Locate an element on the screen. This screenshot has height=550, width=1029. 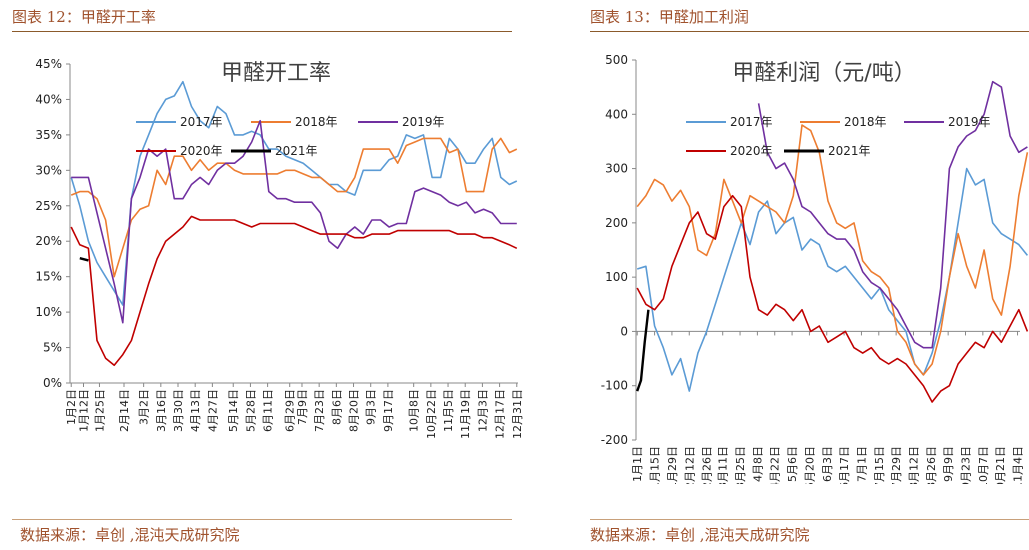
right-series-line-2019年 is located at coordinates (892, 214).